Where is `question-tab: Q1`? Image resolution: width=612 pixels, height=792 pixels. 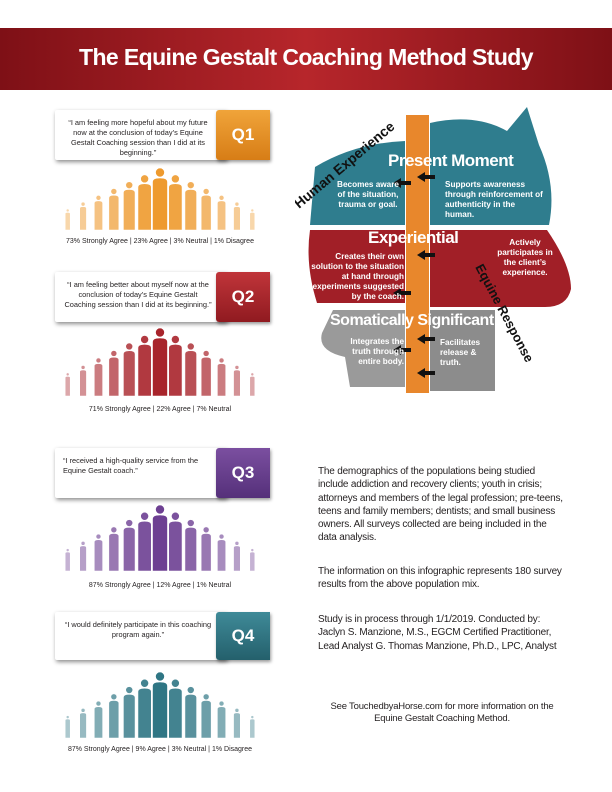 question-tab: Q1 is located at coordinates (243, 135).